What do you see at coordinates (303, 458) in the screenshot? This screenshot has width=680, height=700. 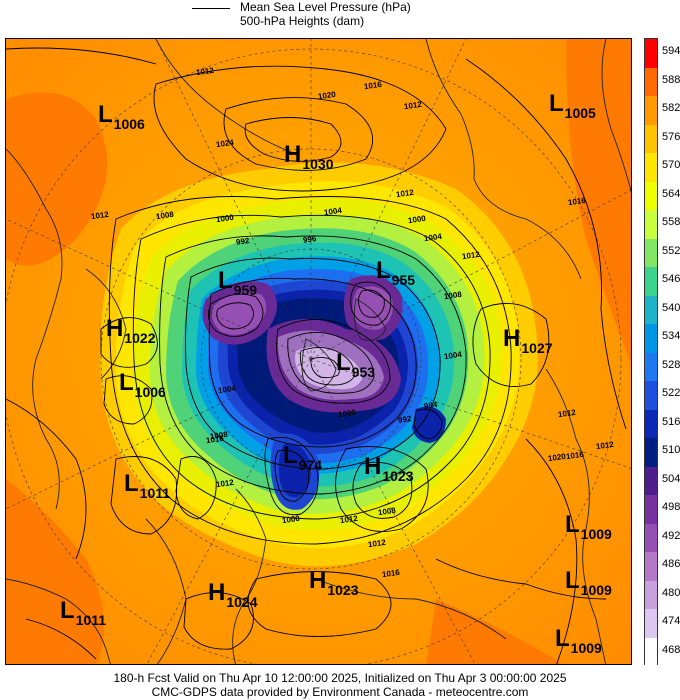 I see `pressure-system-label: L974` at bounding box center [303, 458].